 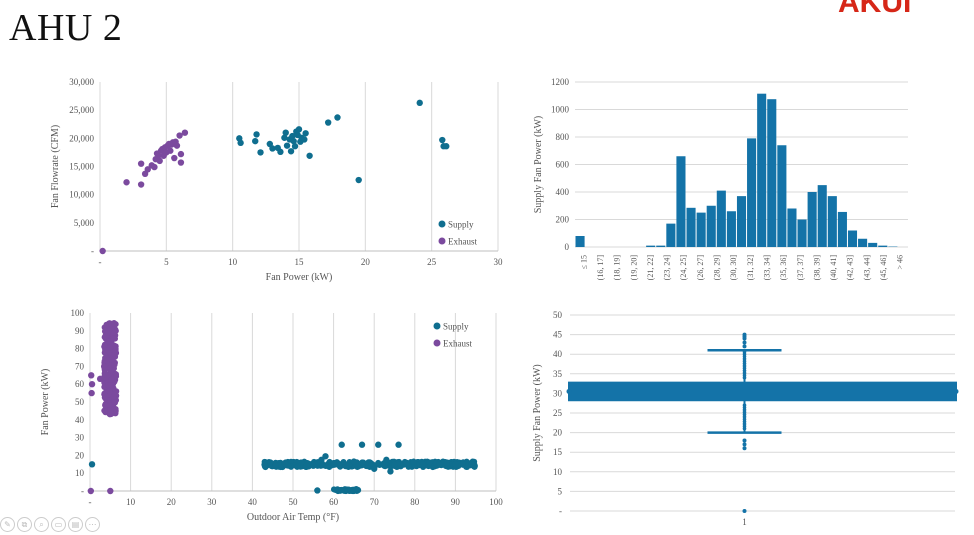 I want to click on y-axis-label: Supply Fan Power (kW), so click(x=538, y=165).